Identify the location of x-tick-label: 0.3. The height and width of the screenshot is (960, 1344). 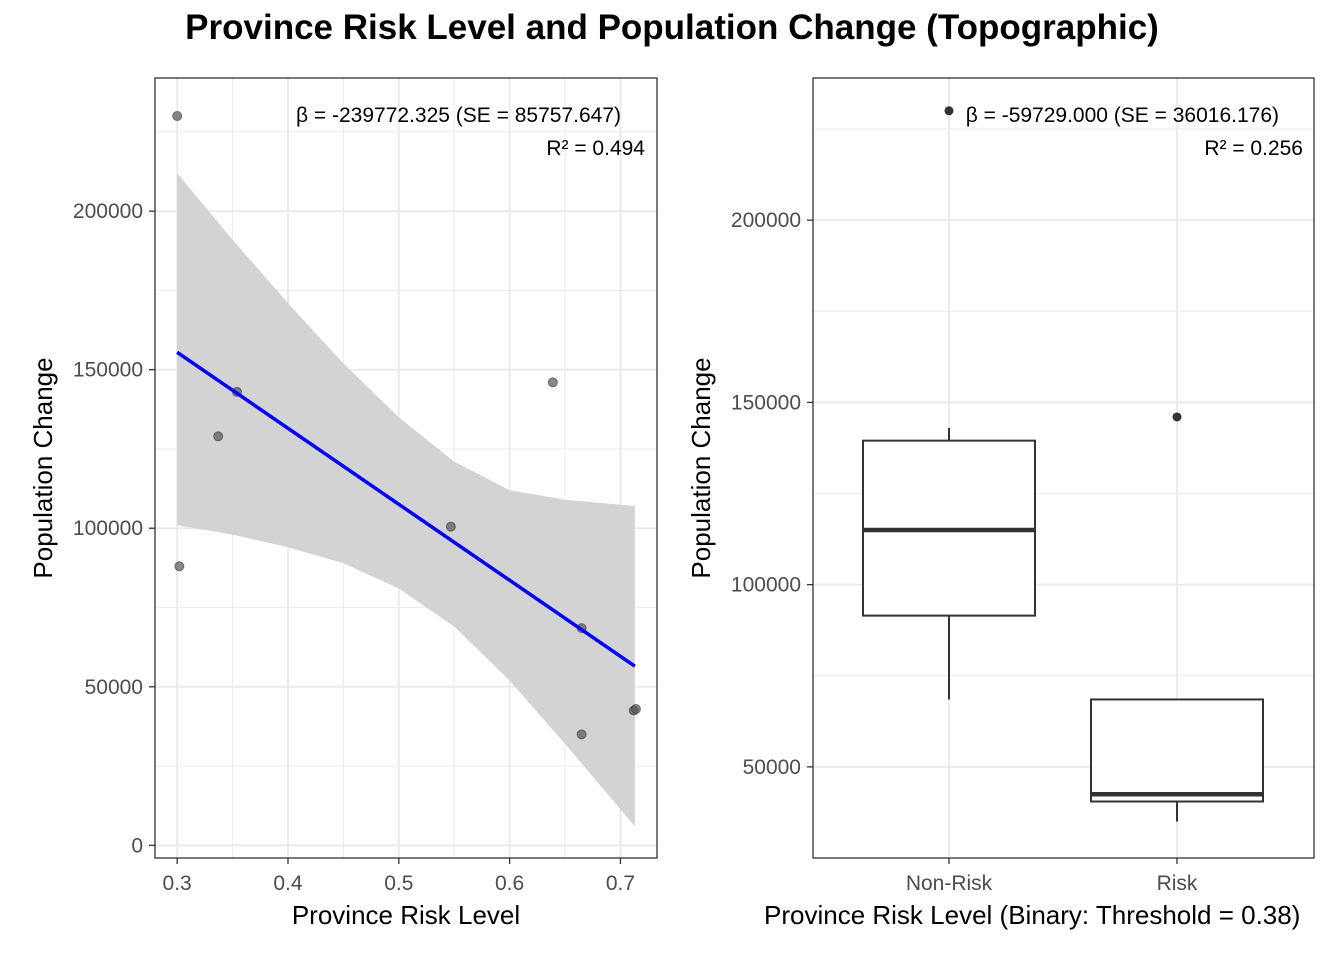
(177, 883).